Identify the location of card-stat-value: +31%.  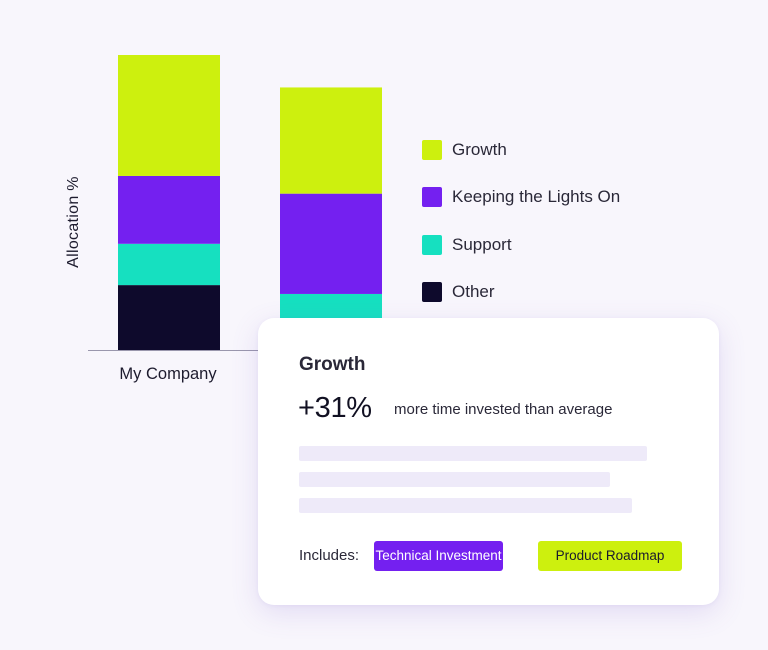
(335, 408).